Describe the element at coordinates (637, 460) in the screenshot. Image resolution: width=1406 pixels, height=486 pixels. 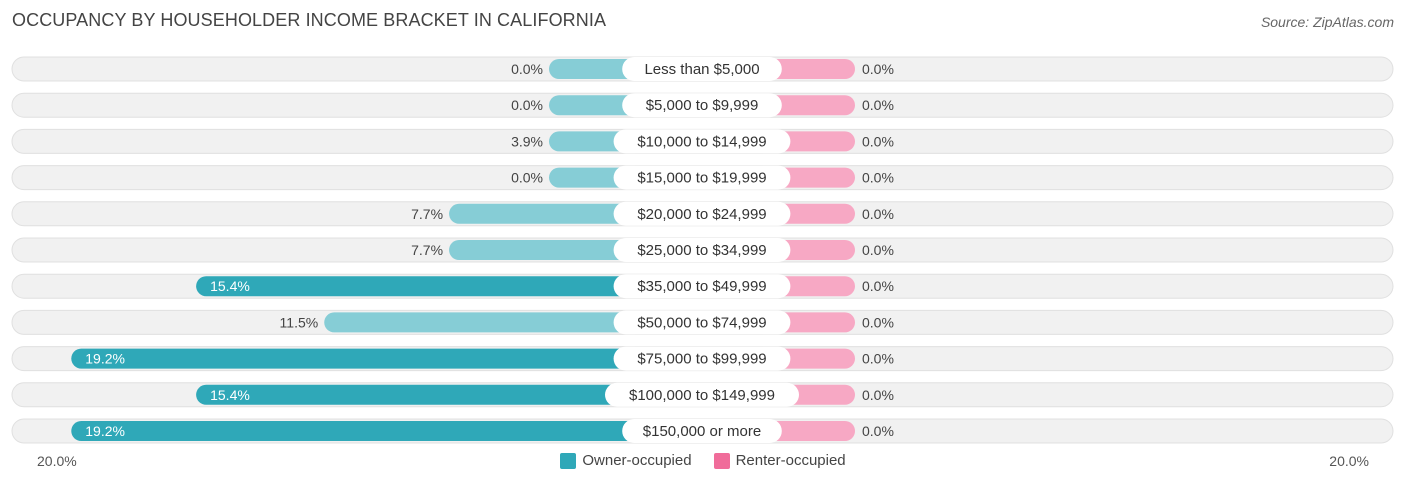
I see `legend-label-owner: Owner-occupied` at that location.